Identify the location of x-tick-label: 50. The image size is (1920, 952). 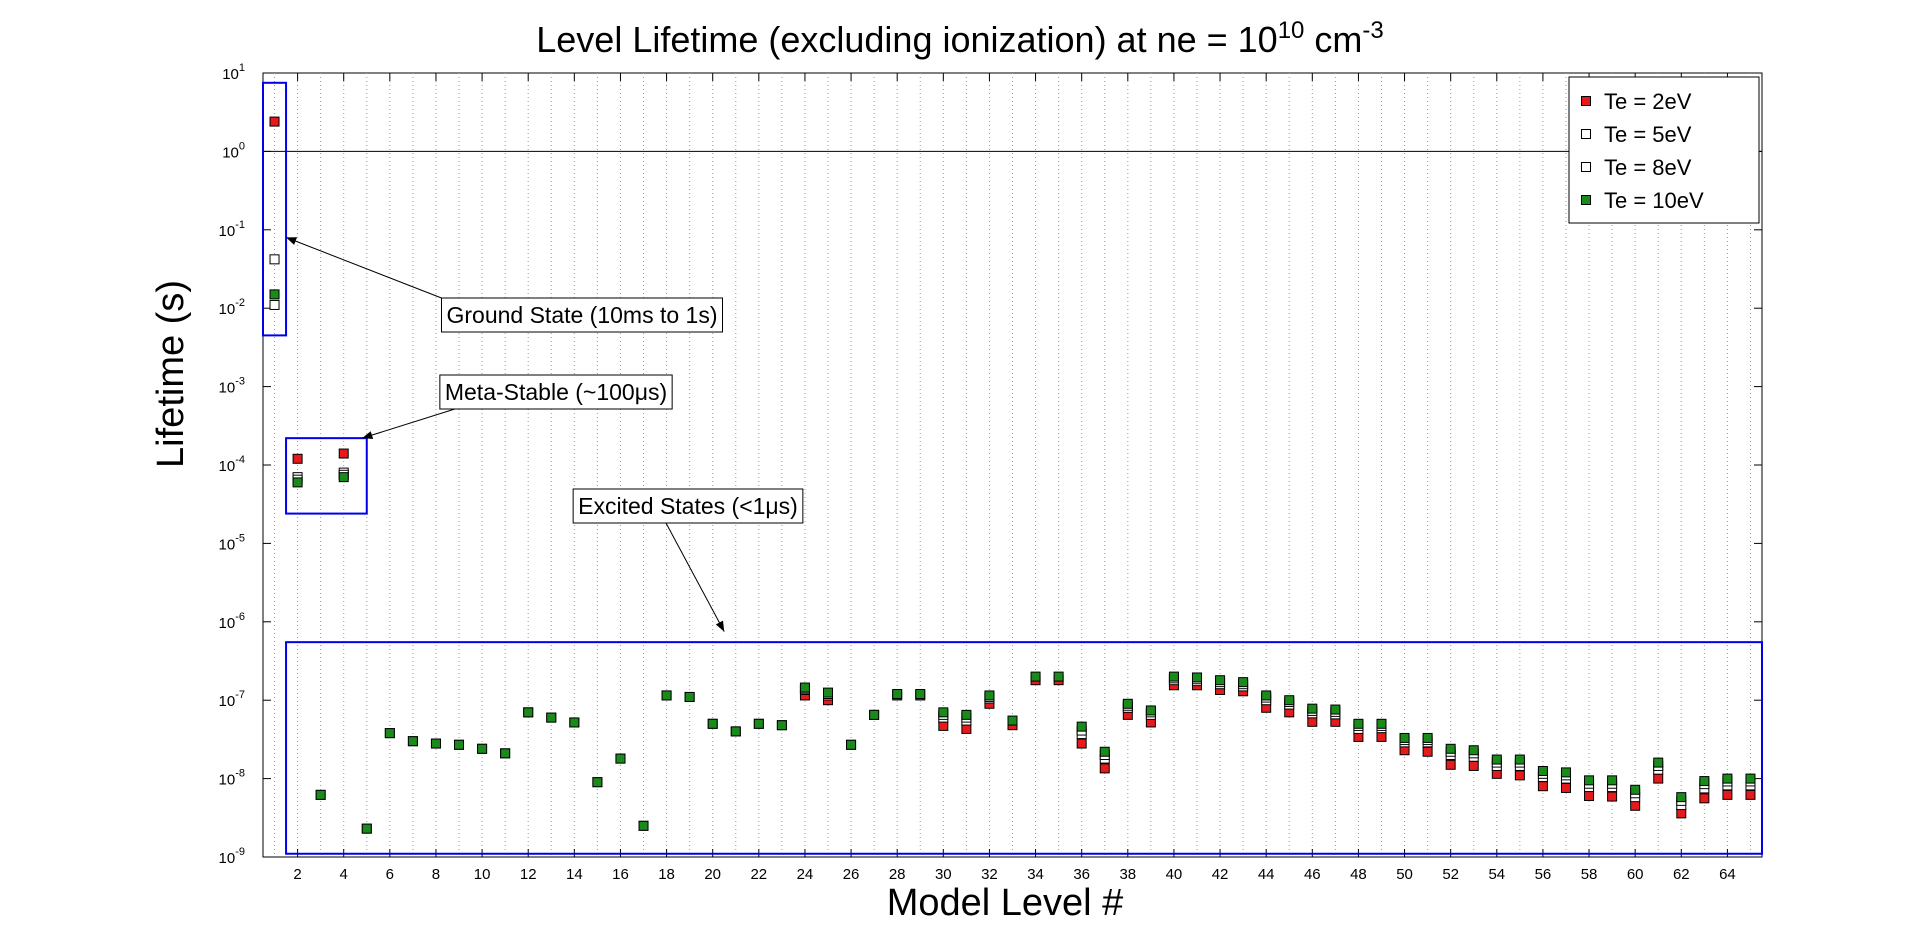
(1404, 874).